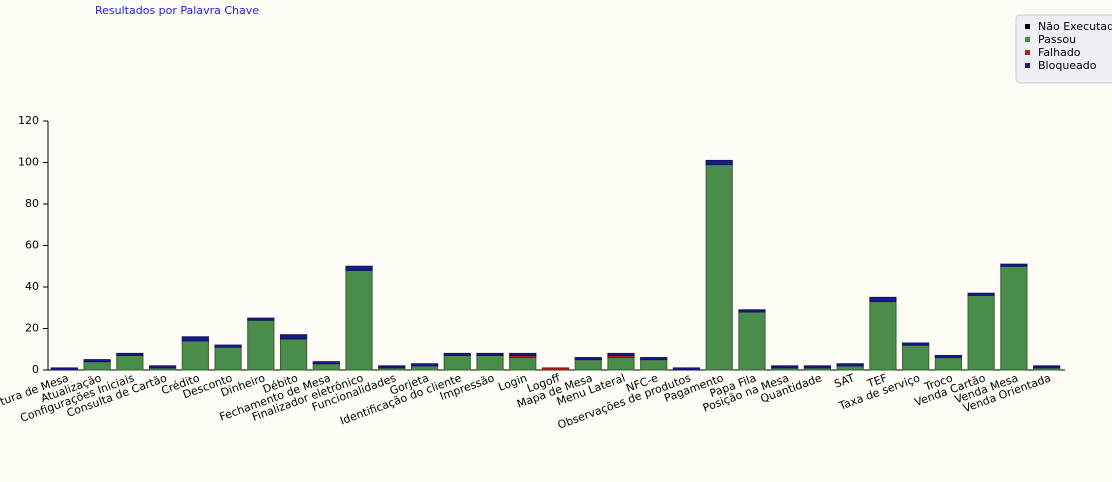 The image size is (1112, 482). What do you see at coordinates (35, 369) in the screenshot?
I see `y-tick-label: 0` at bounding box center [35, 369].